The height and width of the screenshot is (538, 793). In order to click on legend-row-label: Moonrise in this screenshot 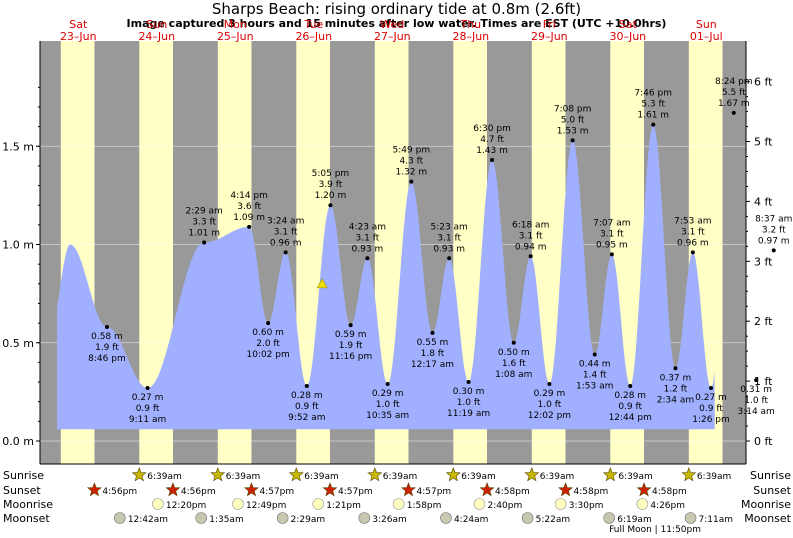, I will do `click(28, 504)`.